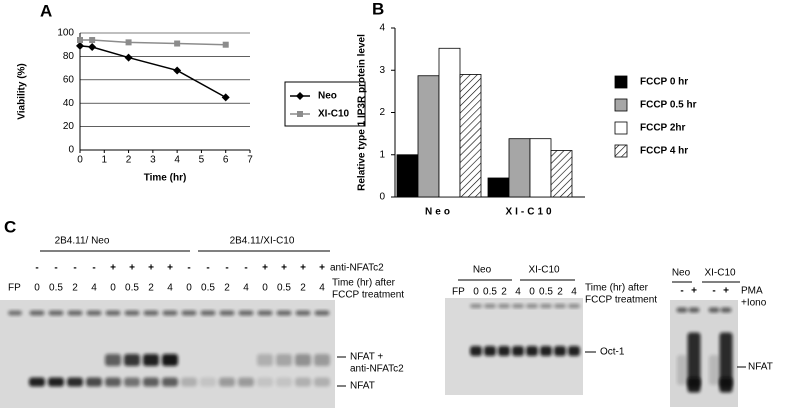 This screenshot has width=800, height=411. What do you see at coordinates (382, 154) in the screenshot?
I see `y-tick-label: 1` at bounding box center [382, 154].